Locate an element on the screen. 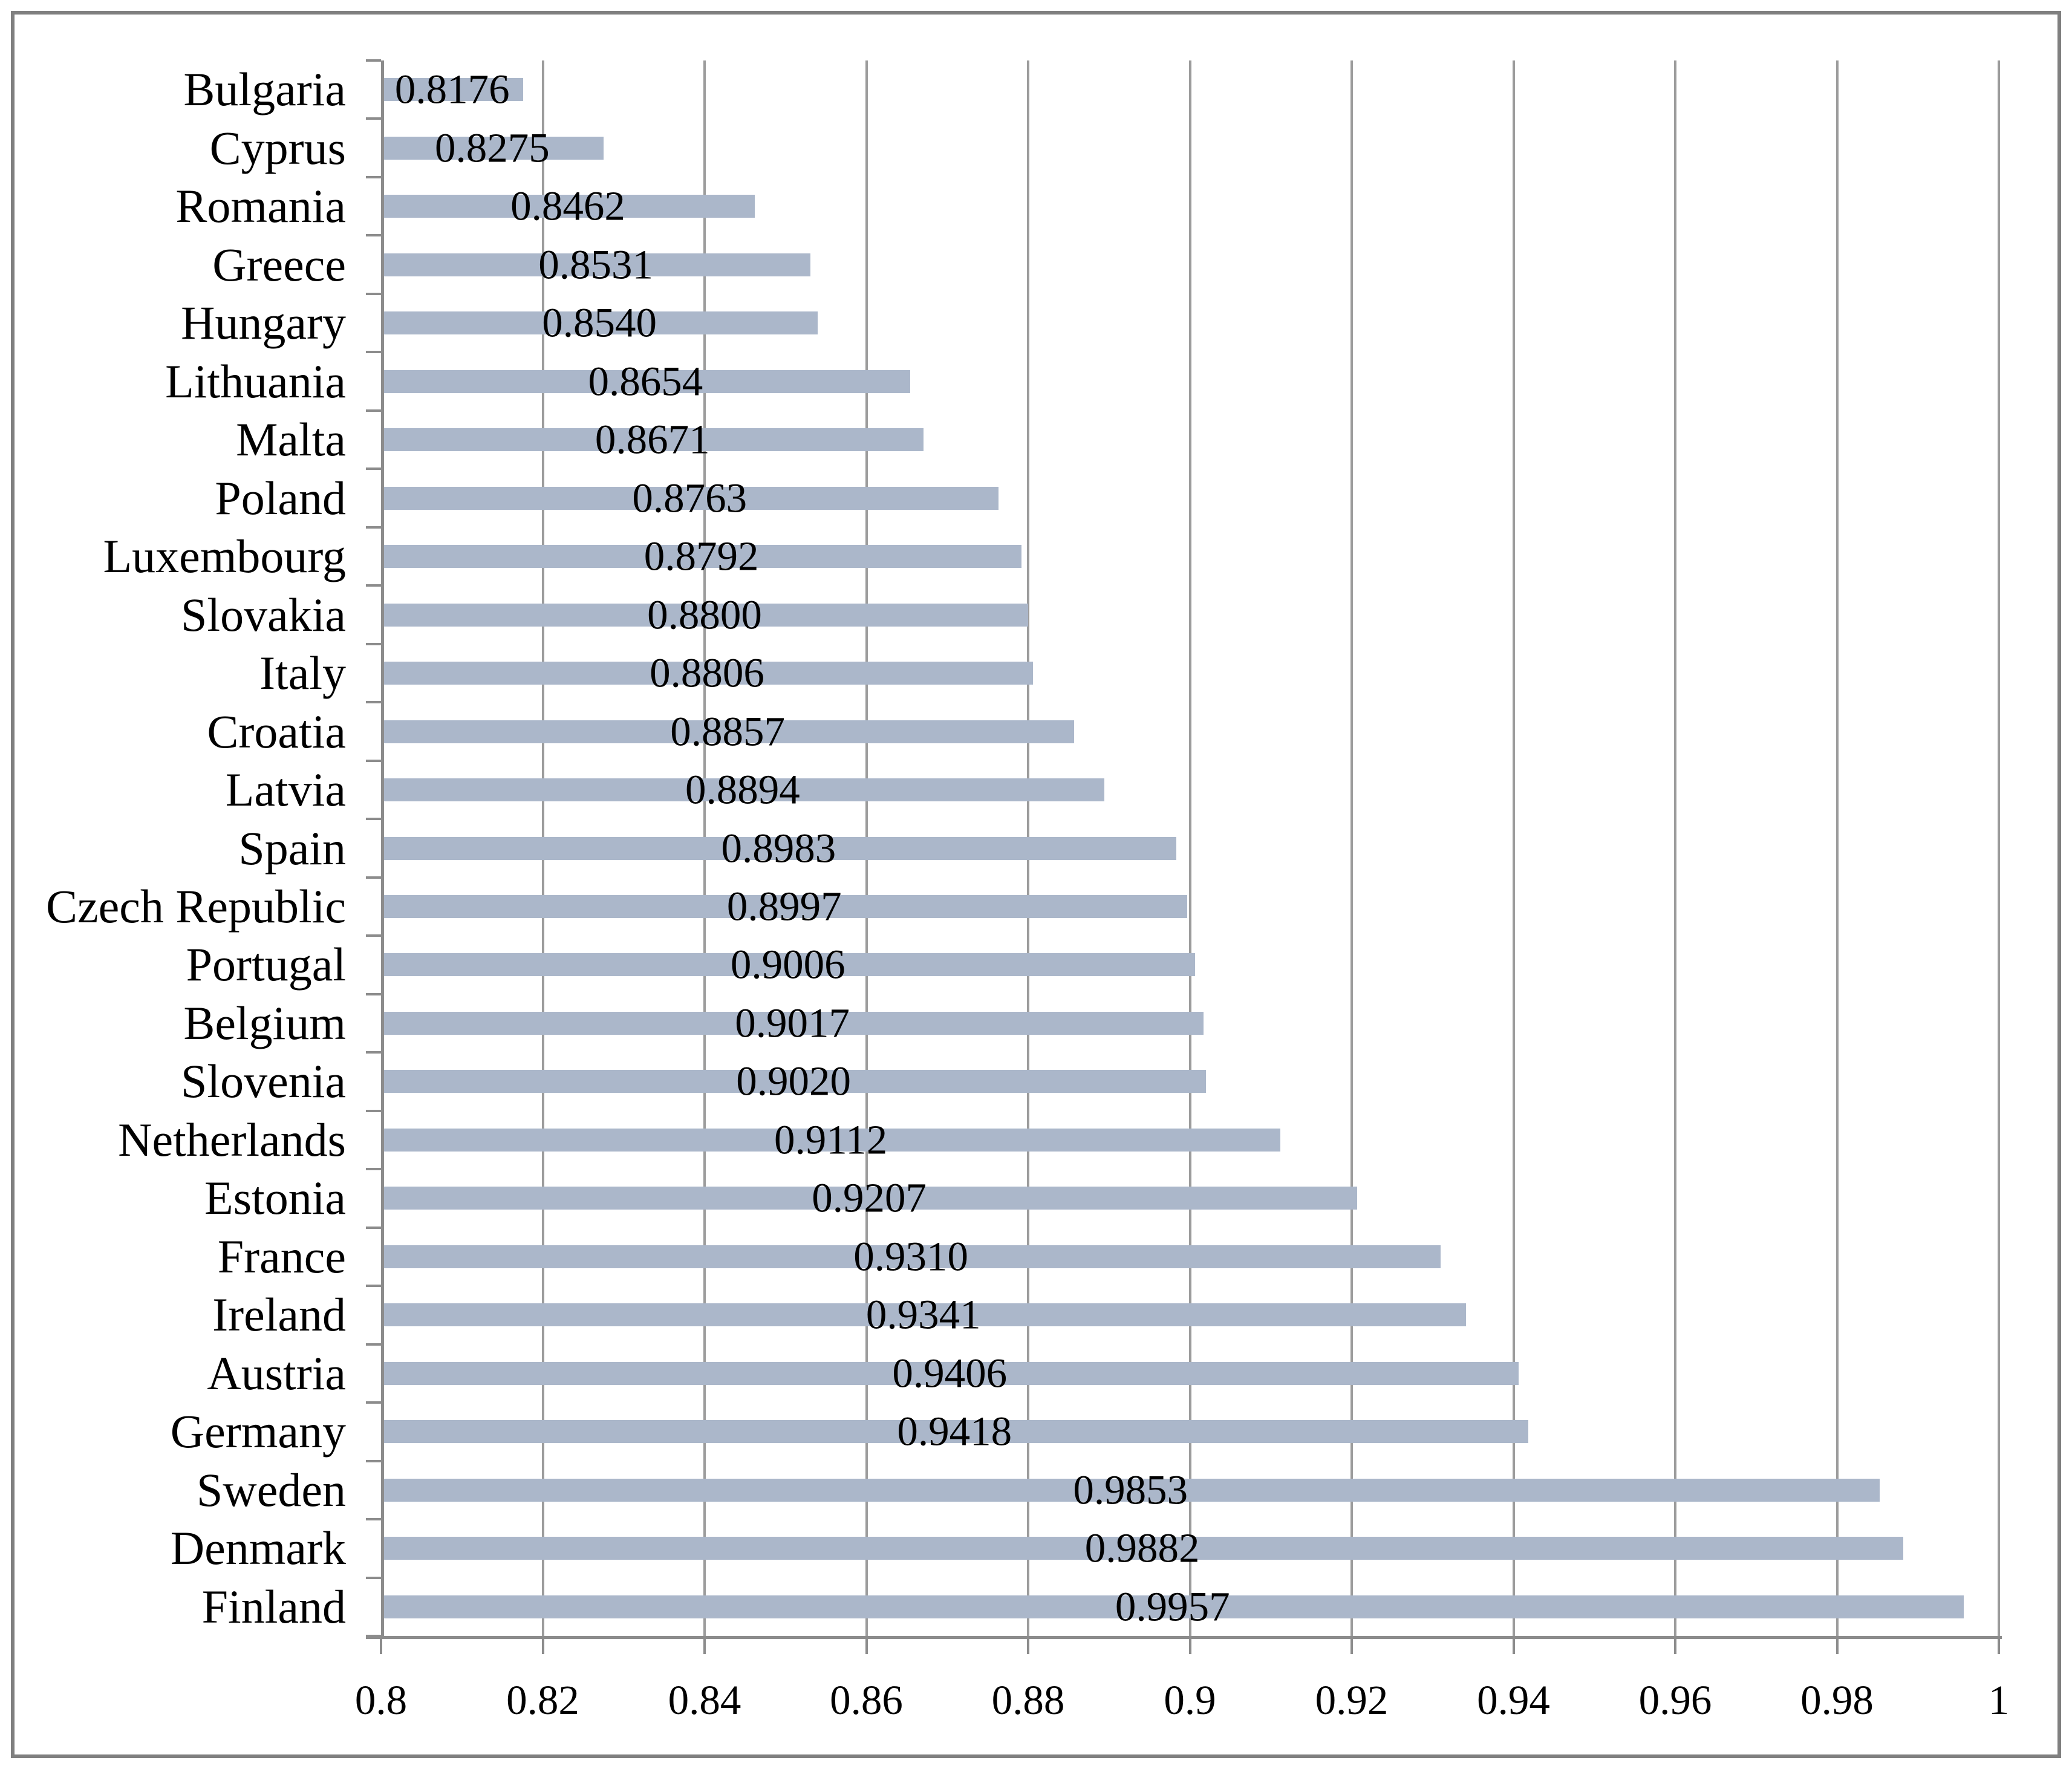  category-label: Spain is located at coordinates (292, 848).